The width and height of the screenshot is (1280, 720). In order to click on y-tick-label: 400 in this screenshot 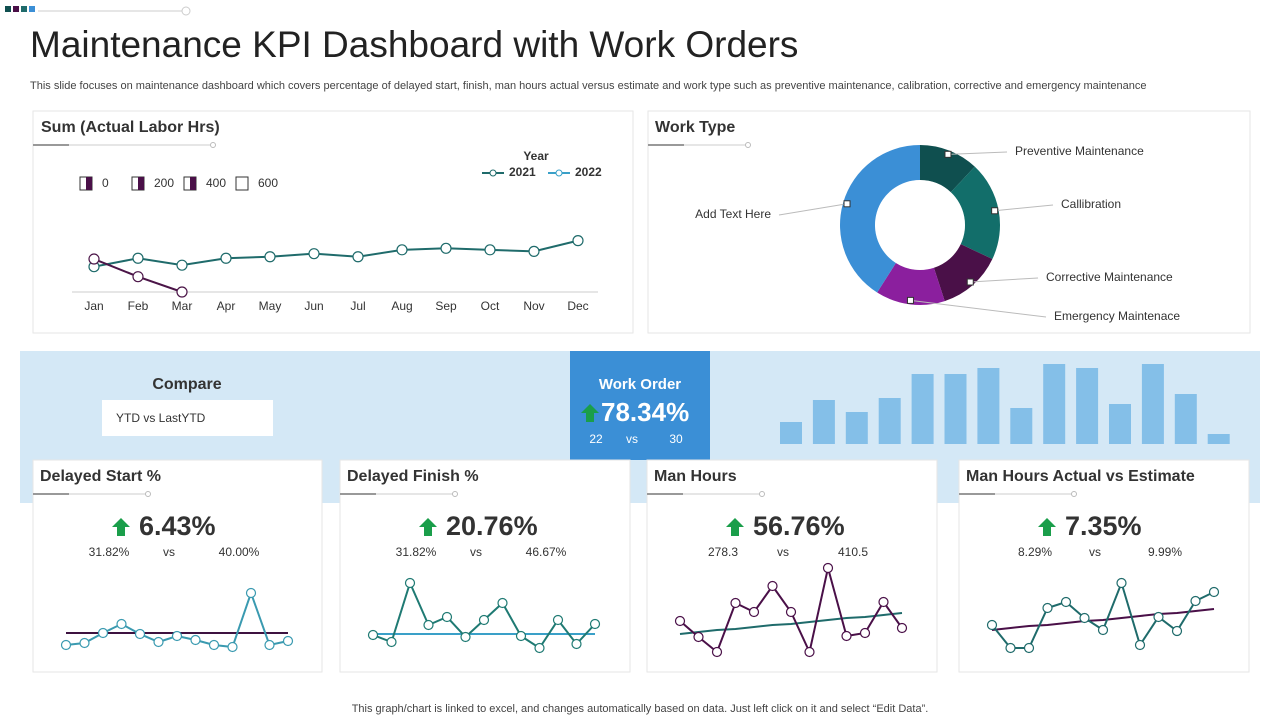, I will do `click(216, 183)`.